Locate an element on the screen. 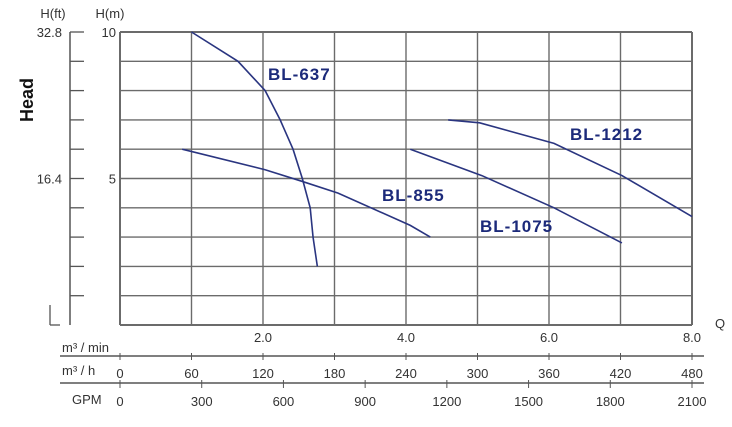 This screenshot has height=427, width=732. gpm-tick-label: 600 is located at coordinates (284, 401).